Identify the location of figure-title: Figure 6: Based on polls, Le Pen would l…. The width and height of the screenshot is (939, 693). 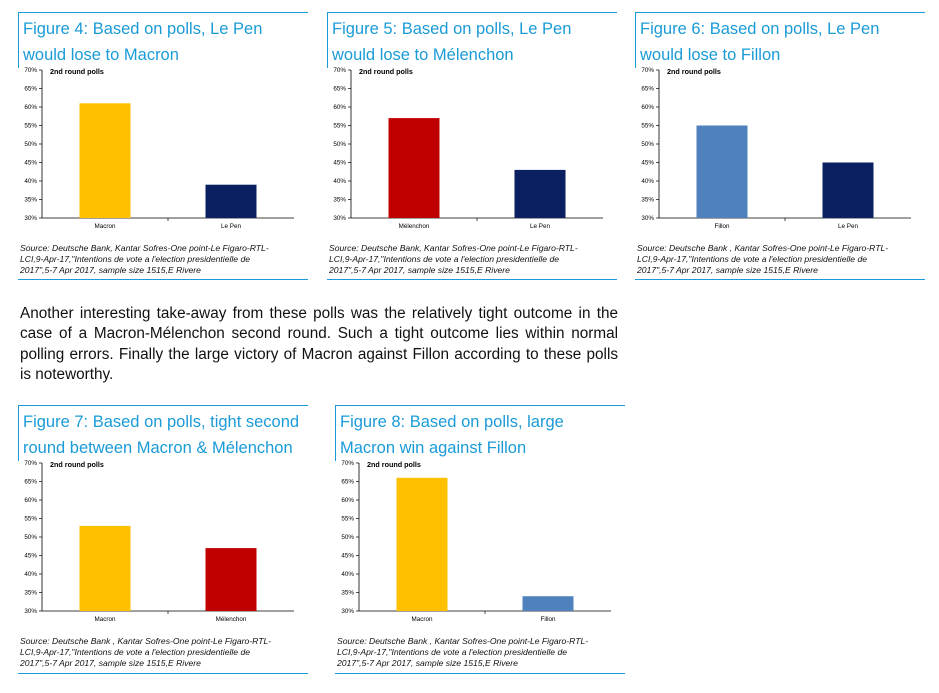
(780, 40).